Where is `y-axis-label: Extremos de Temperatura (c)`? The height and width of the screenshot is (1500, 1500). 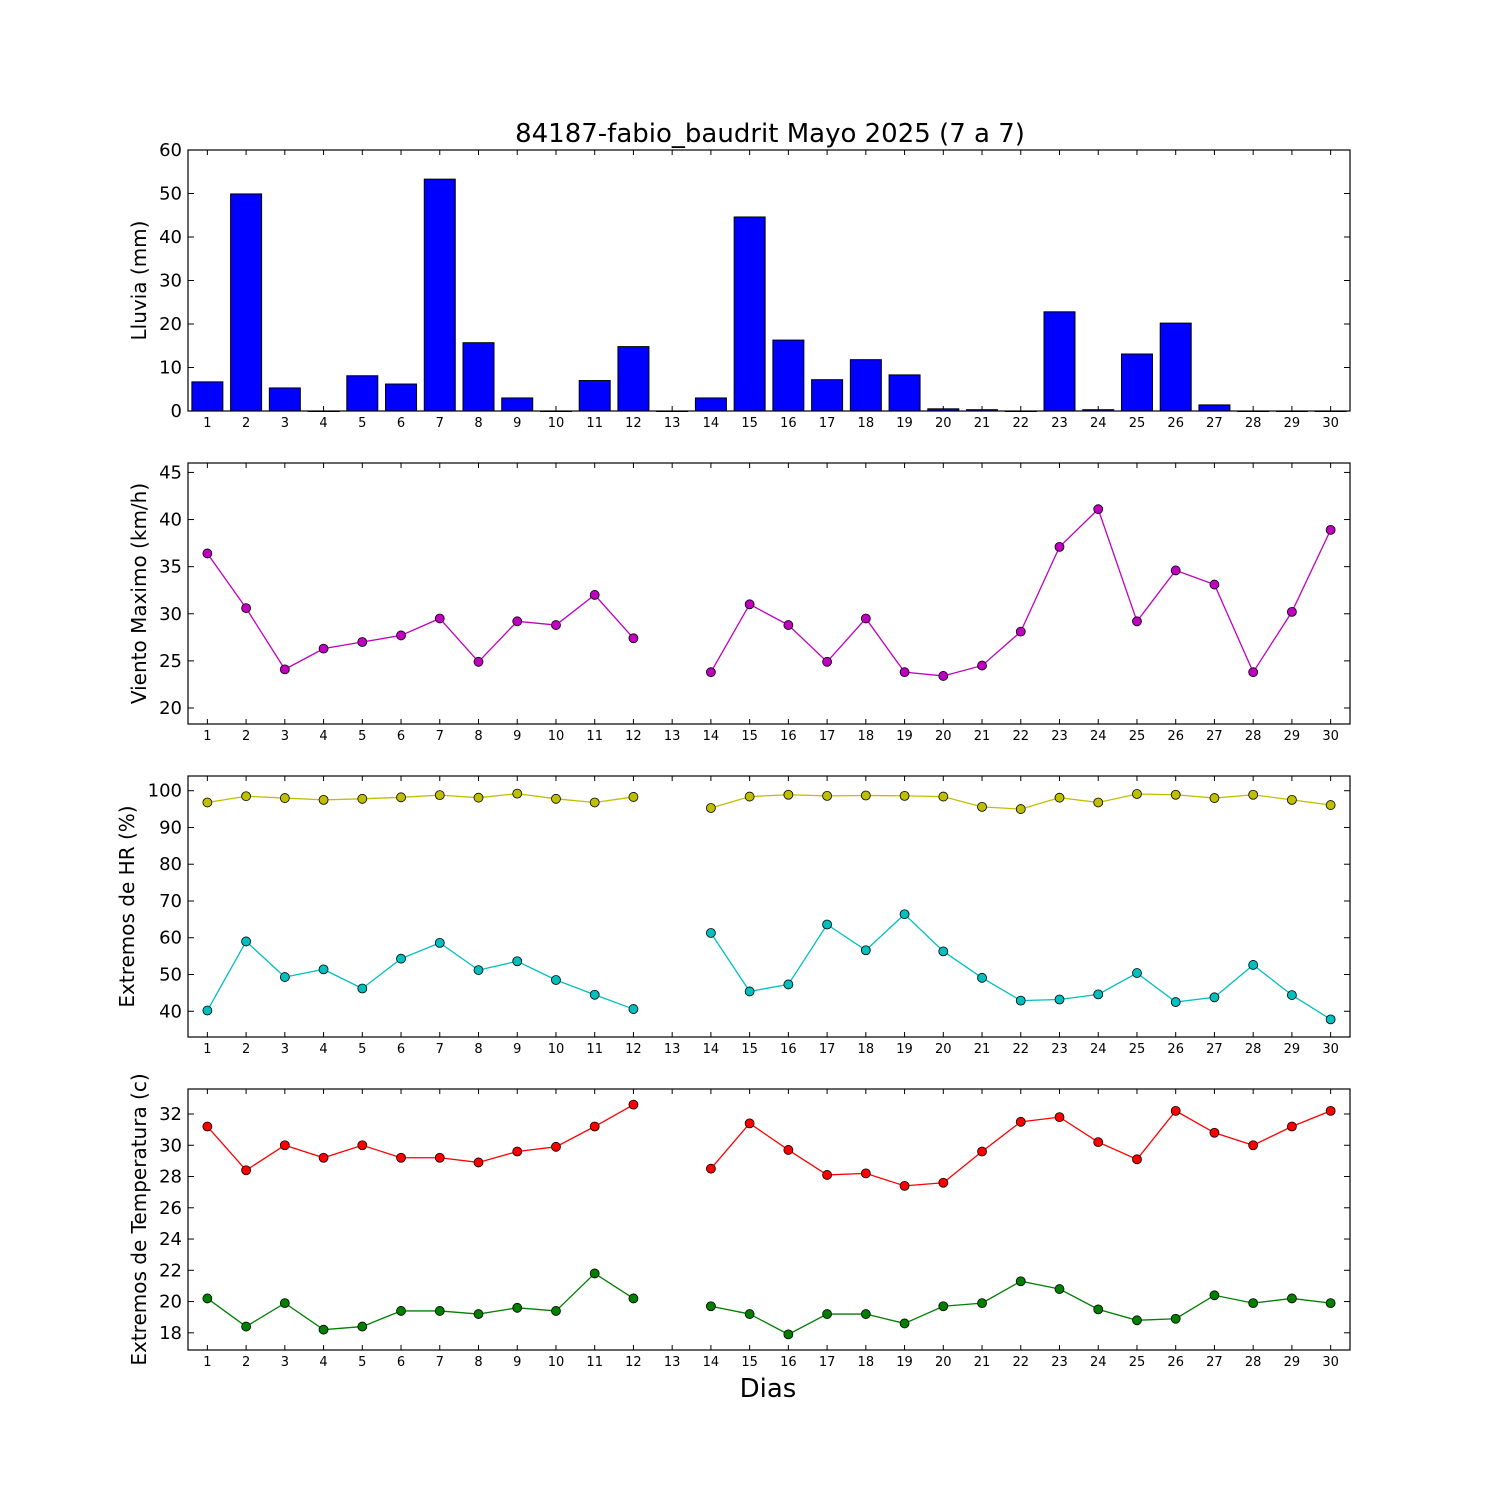
y-axis-label: Extremos de Temperatura (c) is located at coordinates (139, 1219).